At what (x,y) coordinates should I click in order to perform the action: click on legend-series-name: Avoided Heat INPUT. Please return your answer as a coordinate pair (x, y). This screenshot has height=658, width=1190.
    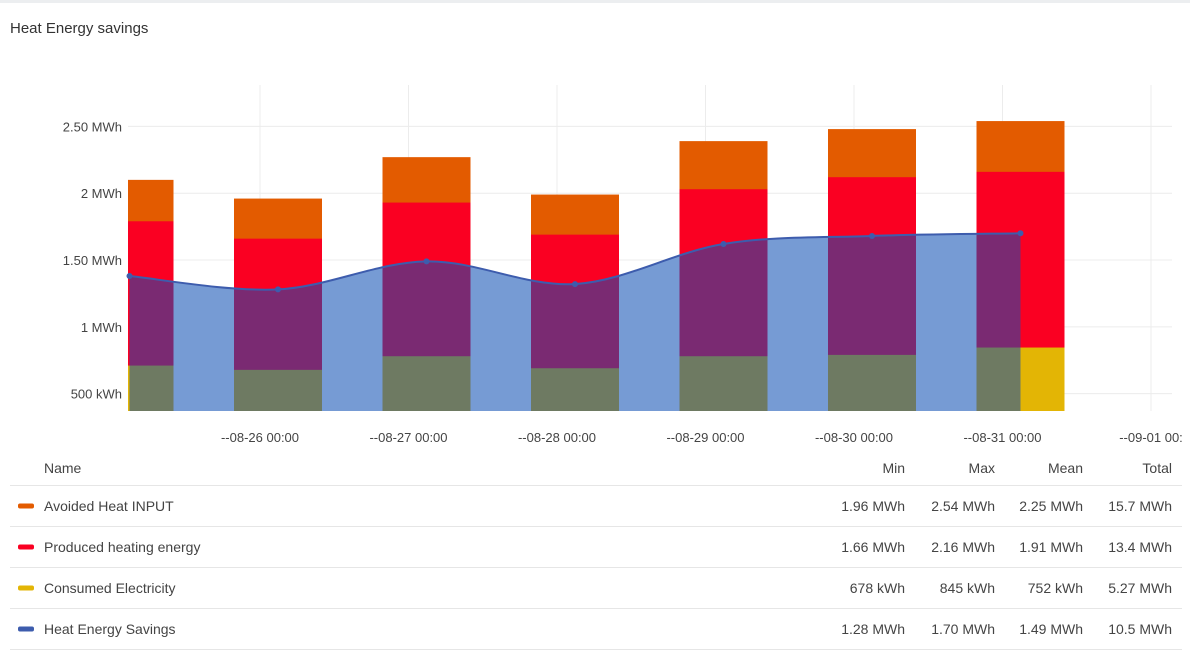
    Looking at the image, I should click on (109, 506).